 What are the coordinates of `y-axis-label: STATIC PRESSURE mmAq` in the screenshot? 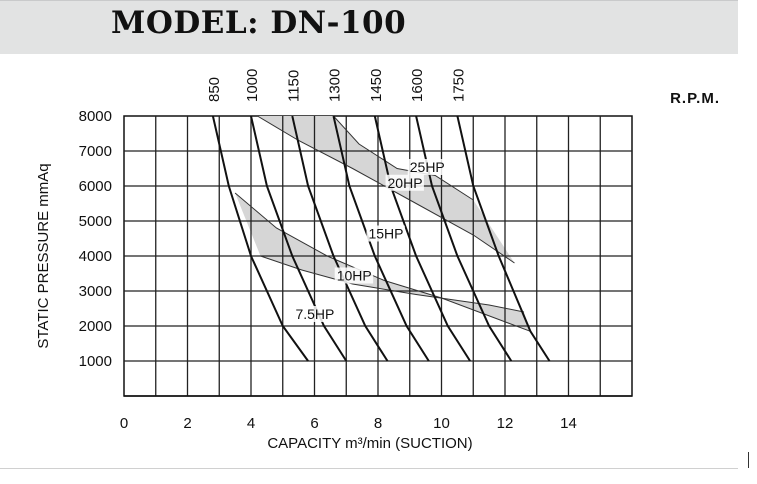 It's located at (43, 255).